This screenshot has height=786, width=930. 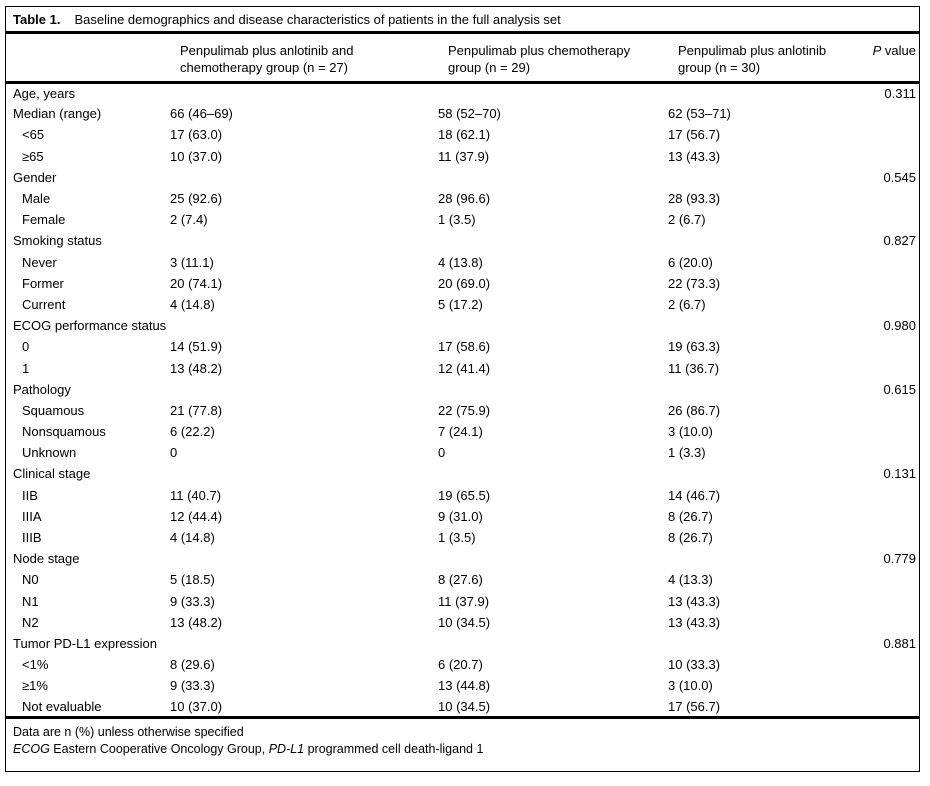 What do you see at coordinates (442, 453) in the screenshot?
I see `cell-group2: 0` at bounding box center [442, 453].